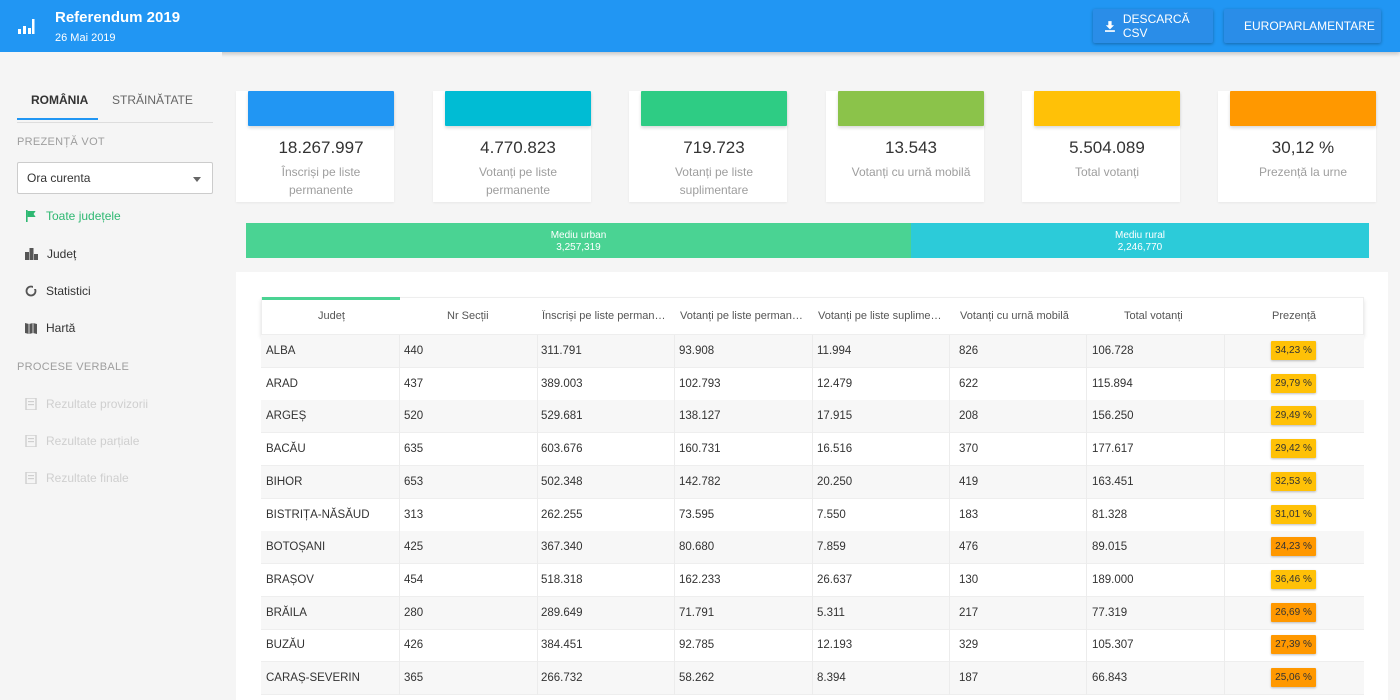 The width and height of the screenshot is (1400, 700). What do you see at coordinates (60, 100) in the screenshot?
I see `tab-romania: ROMÂNIA` at bounding box center [60, 100].